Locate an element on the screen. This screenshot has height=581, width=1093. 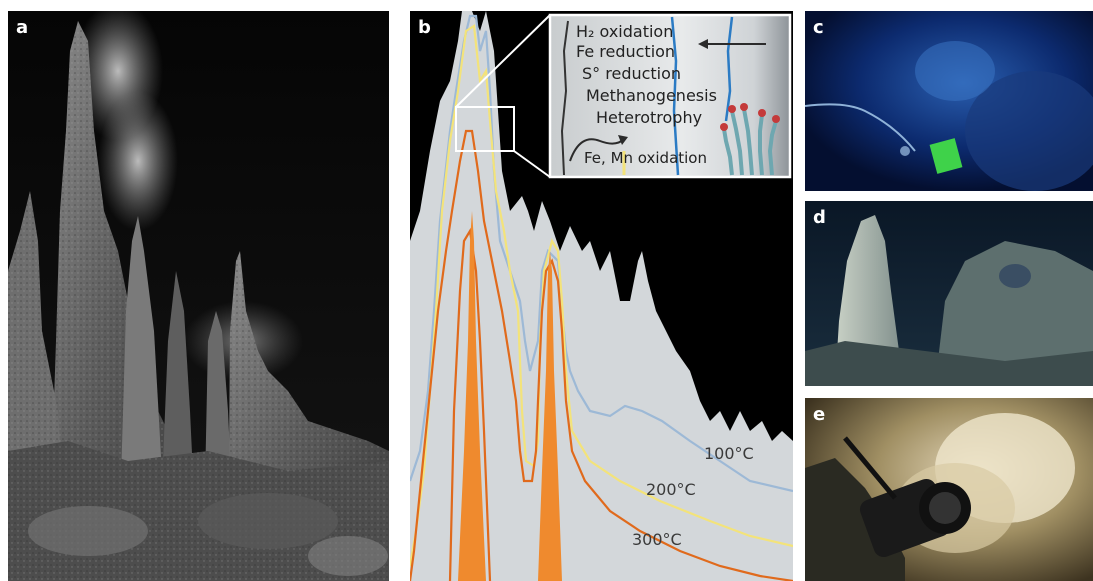
zoom-box is located at coordinates (485, 129).